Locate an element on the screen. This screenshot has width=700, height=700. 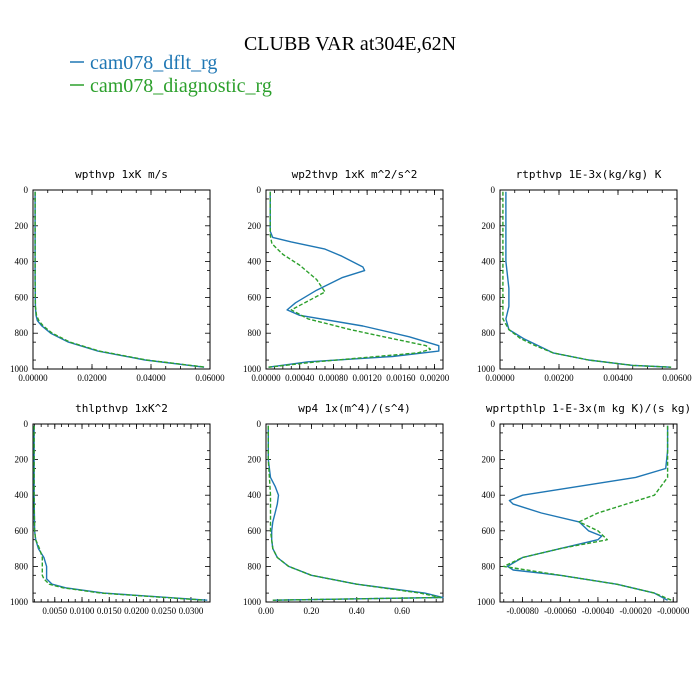
figure-legend: cam078_dflt_rg cam078_diagnostic_rg is located at coordinates (171, 74).